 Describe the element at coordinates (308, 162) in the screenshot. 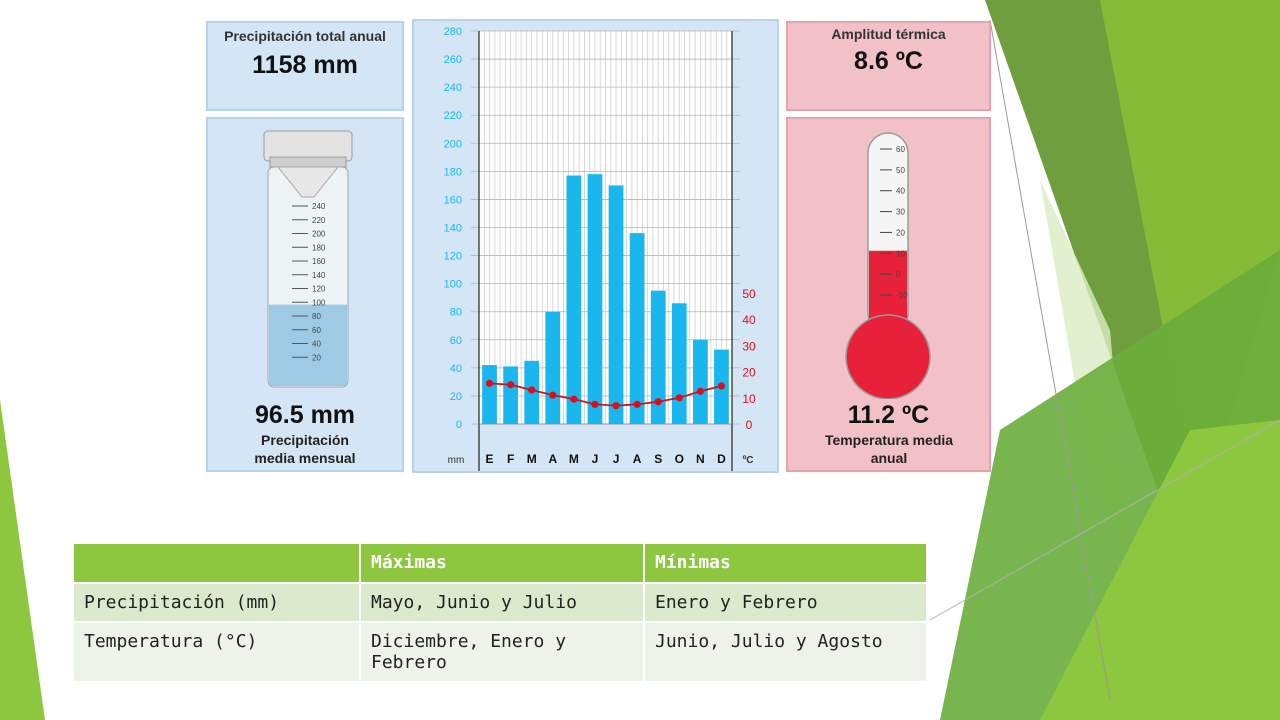

I see `gauge-collar` at that location.